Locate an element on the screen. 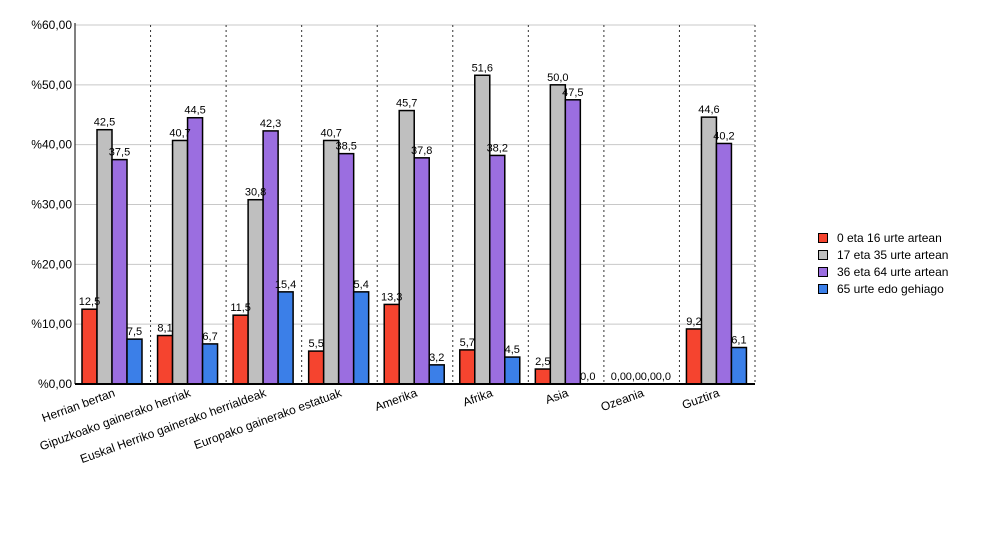 The height and width of the screenshot is (555, 1000). data-label: 38,2 is located at coordinates (497, 148).